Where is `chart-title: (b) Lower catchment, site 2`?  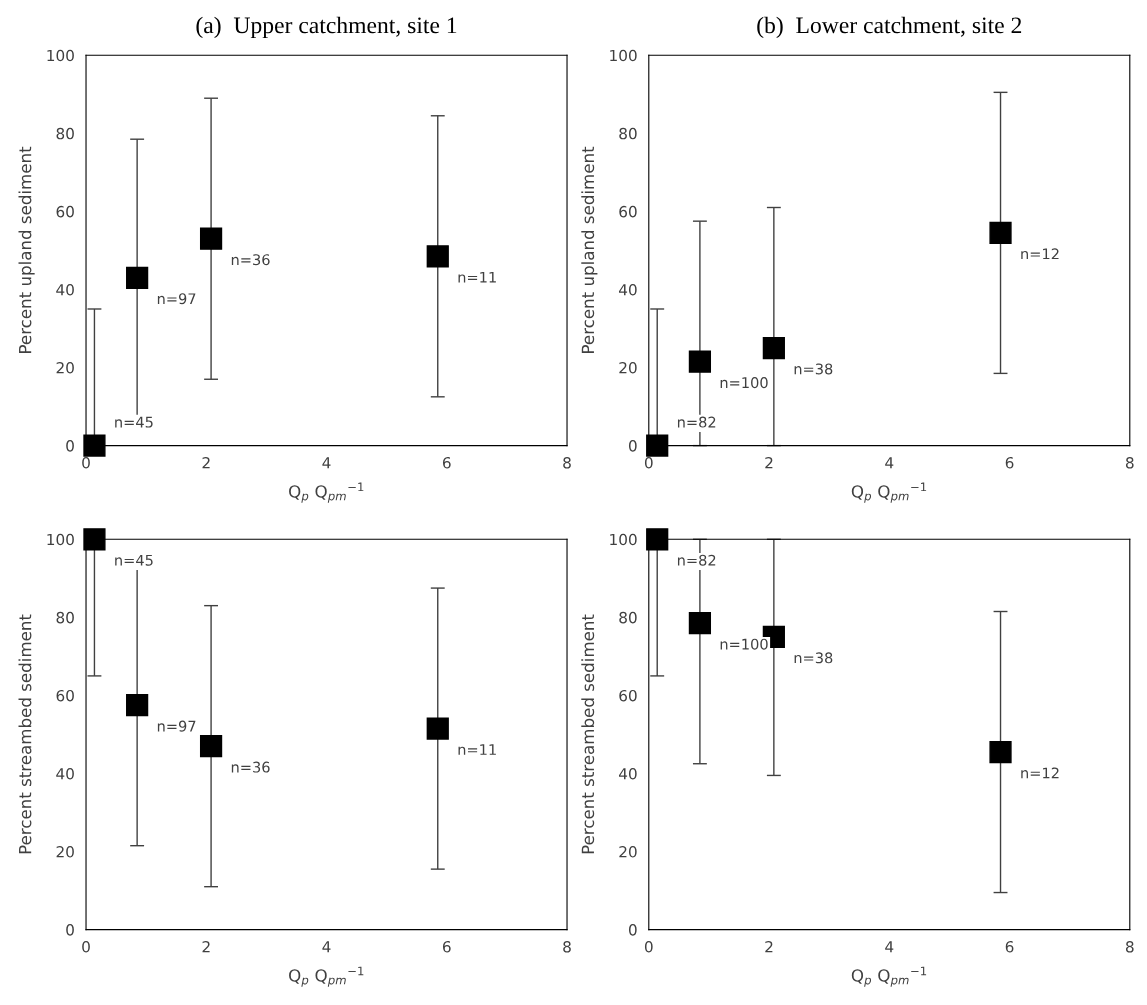 chart-title: (b) Lower catchment, site 2 is located at coordinates (889, 27).